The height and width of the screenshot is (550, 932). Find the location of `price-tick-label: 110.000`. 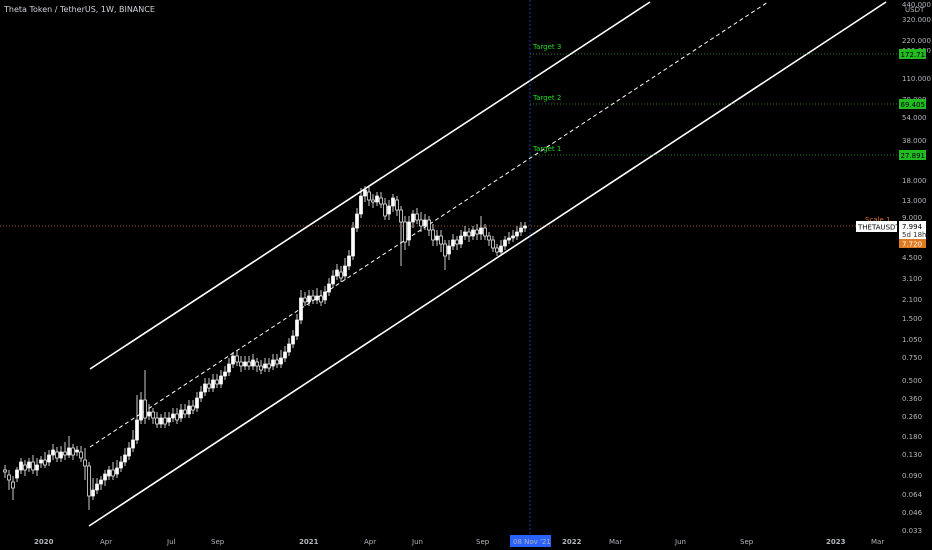

price-tick-label: 110.000 is located at coordinates (916, 79).